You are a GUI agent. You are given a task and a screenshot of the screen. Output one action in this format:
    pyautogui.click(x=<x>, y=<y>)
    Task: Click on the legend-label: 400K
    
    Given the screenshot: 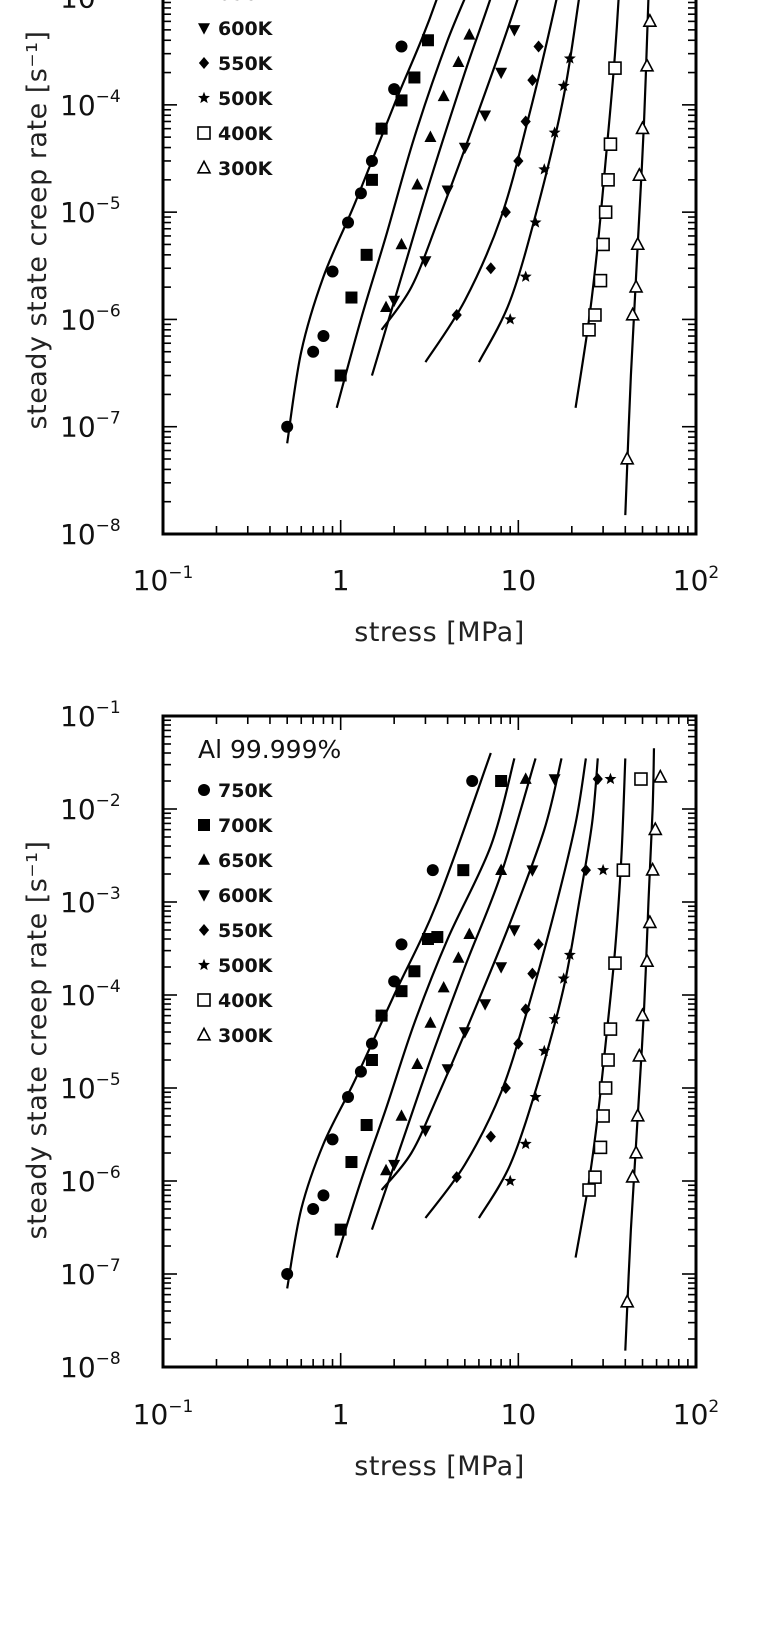 What is the action you would take?
    pyautogui.click(x=246, y=134)
    